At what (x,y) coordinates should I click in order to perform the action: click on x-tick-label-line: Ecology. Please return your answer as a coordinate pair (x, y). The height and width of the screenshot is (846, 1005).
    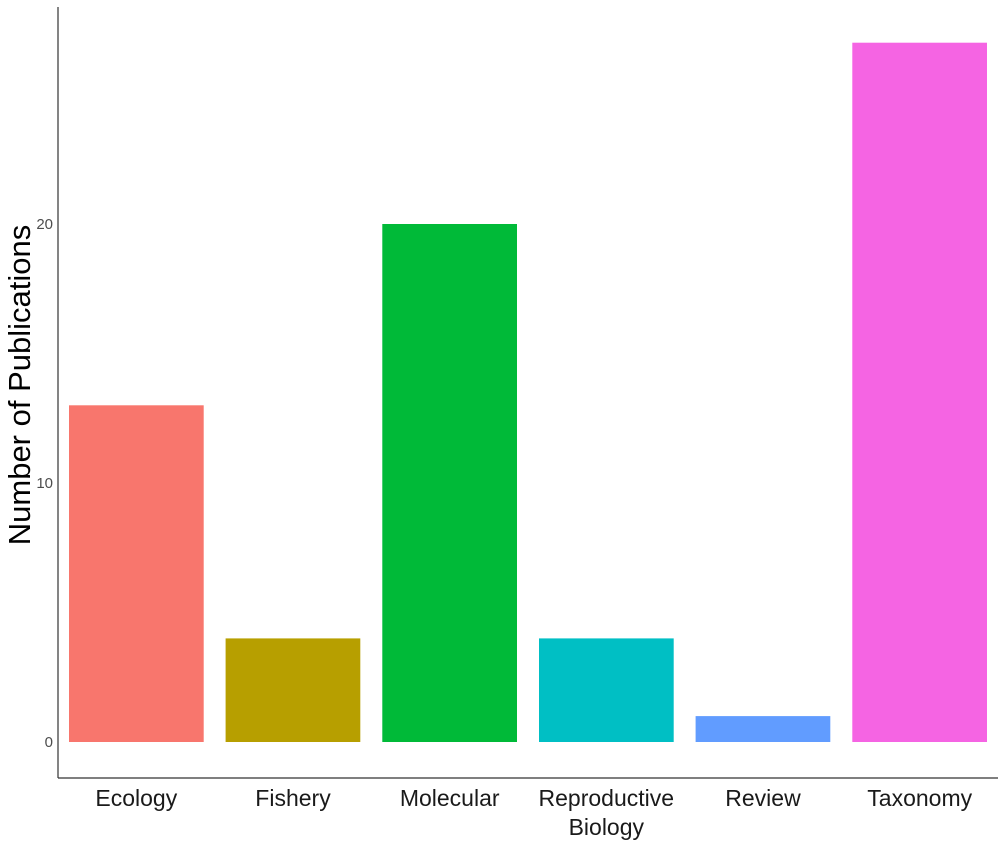
    Looking at the image, I should click on (136, 798).